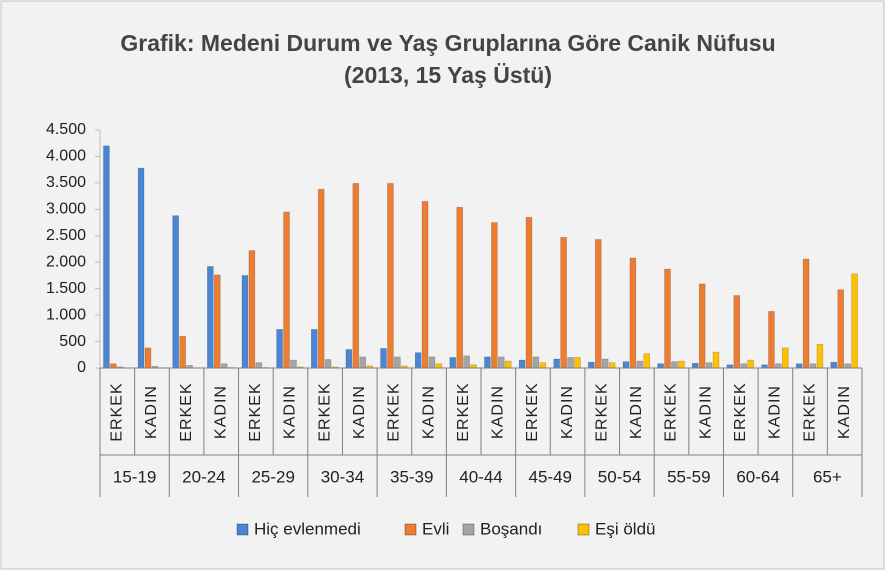 The height and width of the screenshot is (570, 885). Describe the element at coordinates (688, 476) in the screenshot. I see `group-label: 55-59` at that location.